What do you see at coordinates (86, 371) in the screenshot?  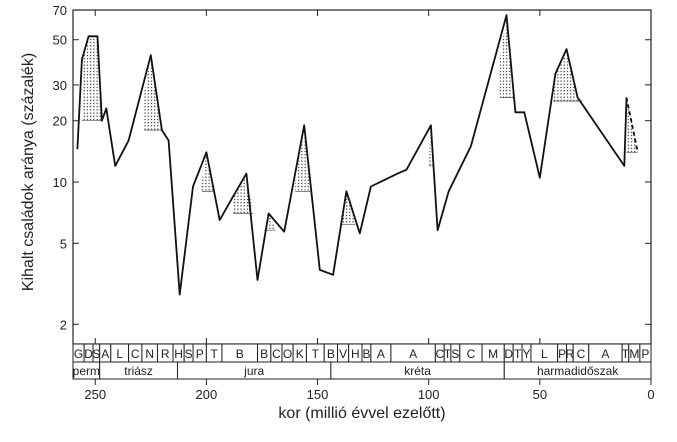 I see `period-label: perm` at bounding box center [86, 371].